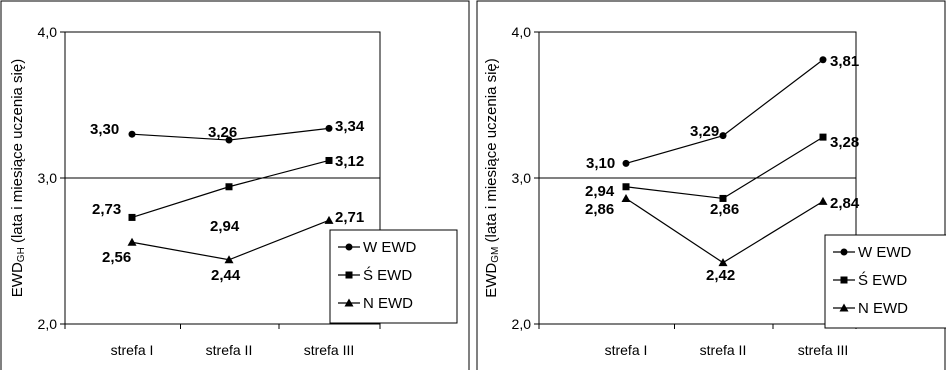  What do you see at coordinates (704, 131) in the screenshot?
I see `data-label: 3,29` at bounding box center [704, 131].